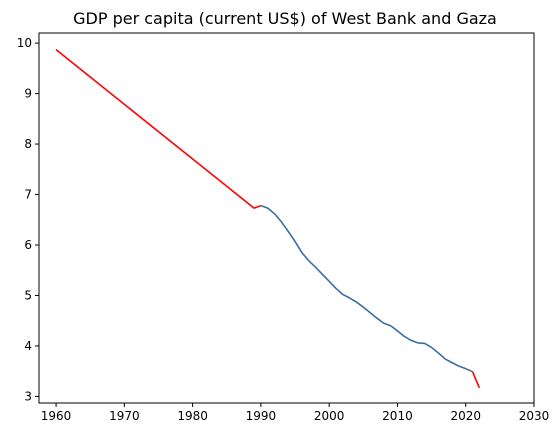  What do you see at coordinates (465, 416) in the screenshot?
I see `x-tick-label: 2020` at bounding box center [465, 416].